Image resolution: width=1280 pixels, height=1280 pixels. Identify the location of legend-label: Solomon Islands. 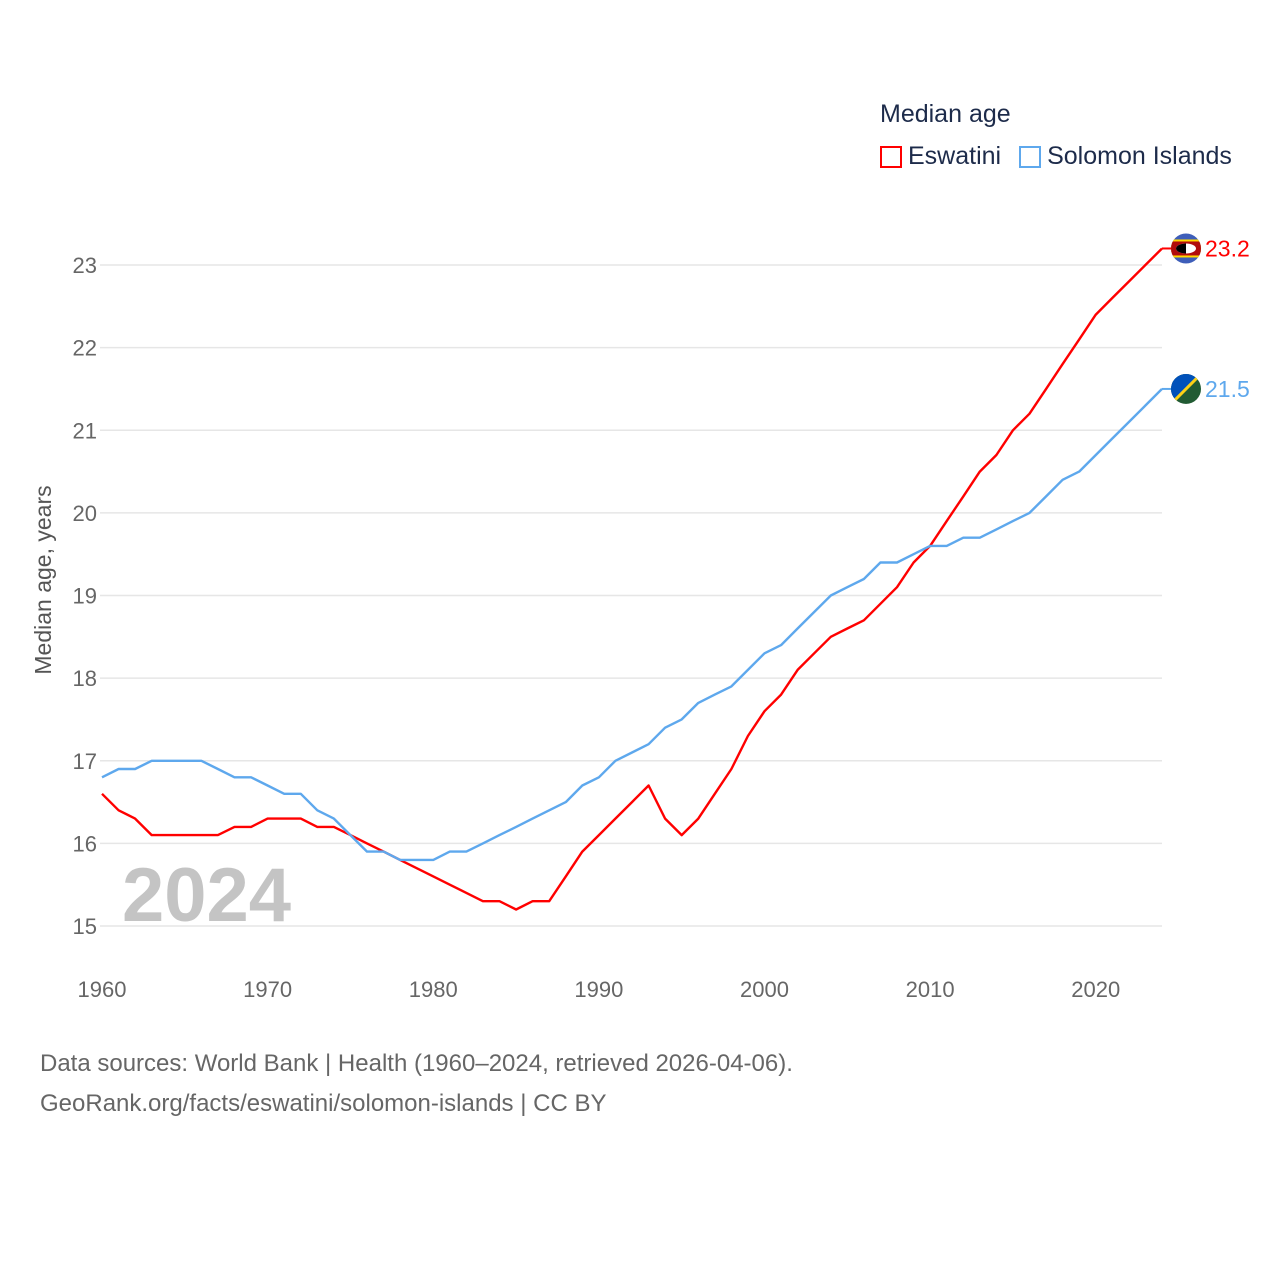
(1139, 156).